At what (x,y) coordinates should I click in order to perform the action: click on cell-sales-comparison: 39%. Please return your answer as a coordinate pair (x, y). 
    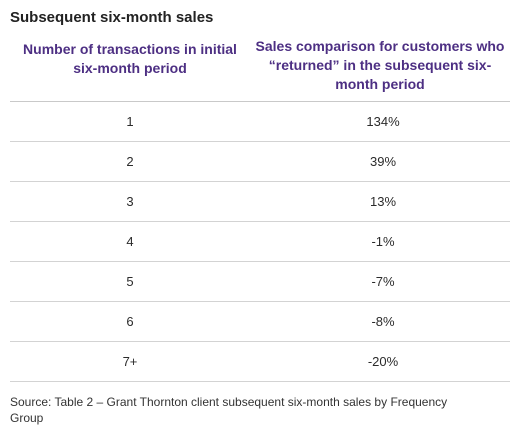
    Looking at the image, I should click on (383, 161).